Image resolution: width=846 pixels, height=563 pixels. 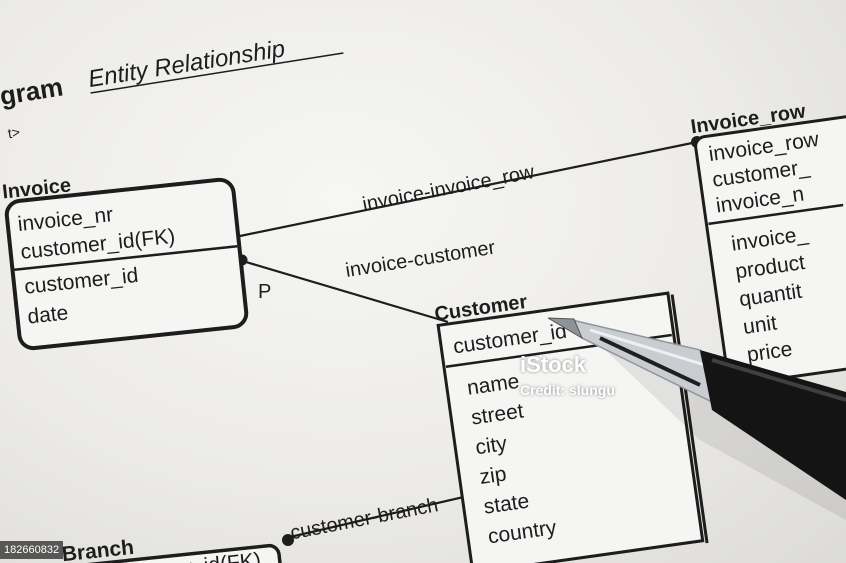 I want to click on attr: zip, so click(x=493, y=475).